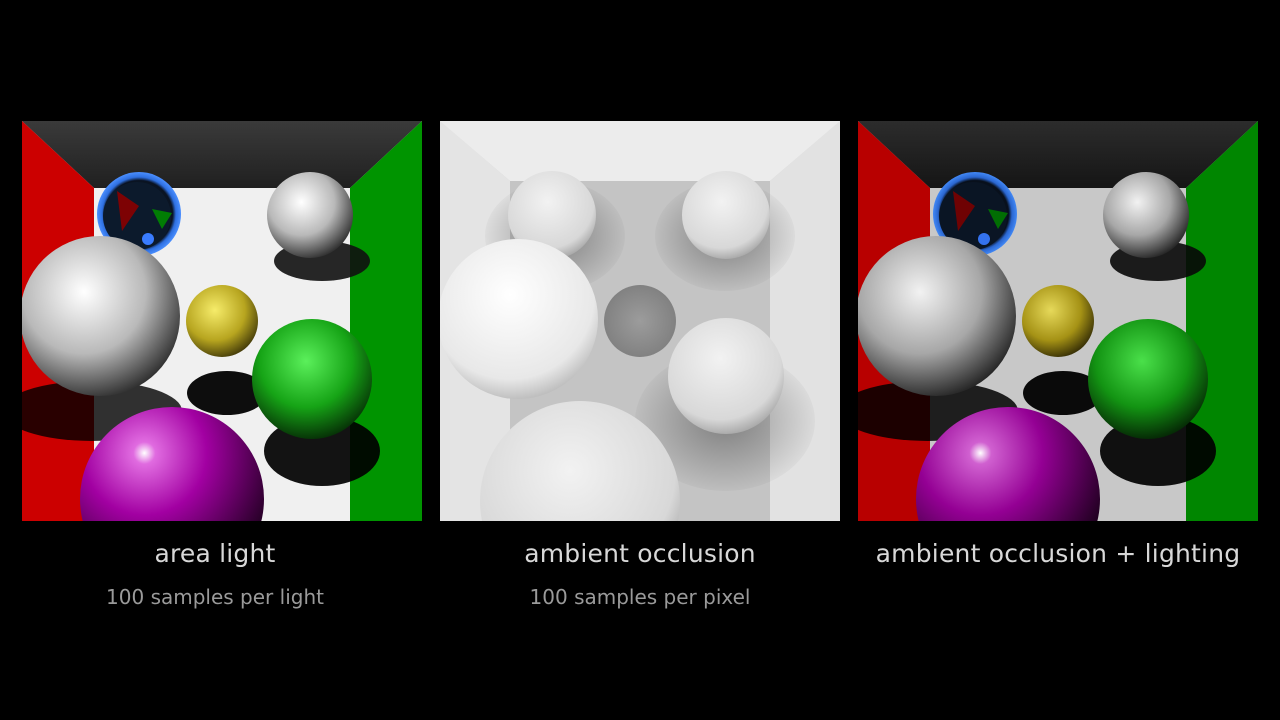 This screenshot has width=1280, height=720. Describe the element at coordinates (640, 597) in the screenshot. I see `ambient-occlusion-subtitle: 100 samples per pixel` at that location.